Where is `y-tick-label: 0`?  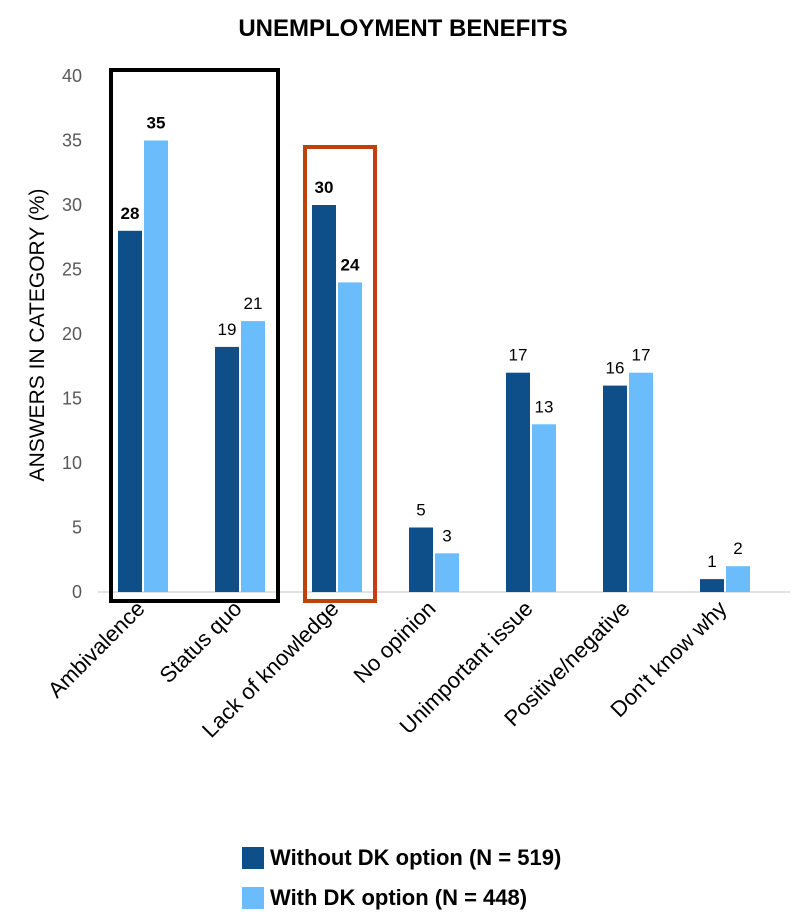
y-tick-label: 0 is located at coordinates (77, 592).